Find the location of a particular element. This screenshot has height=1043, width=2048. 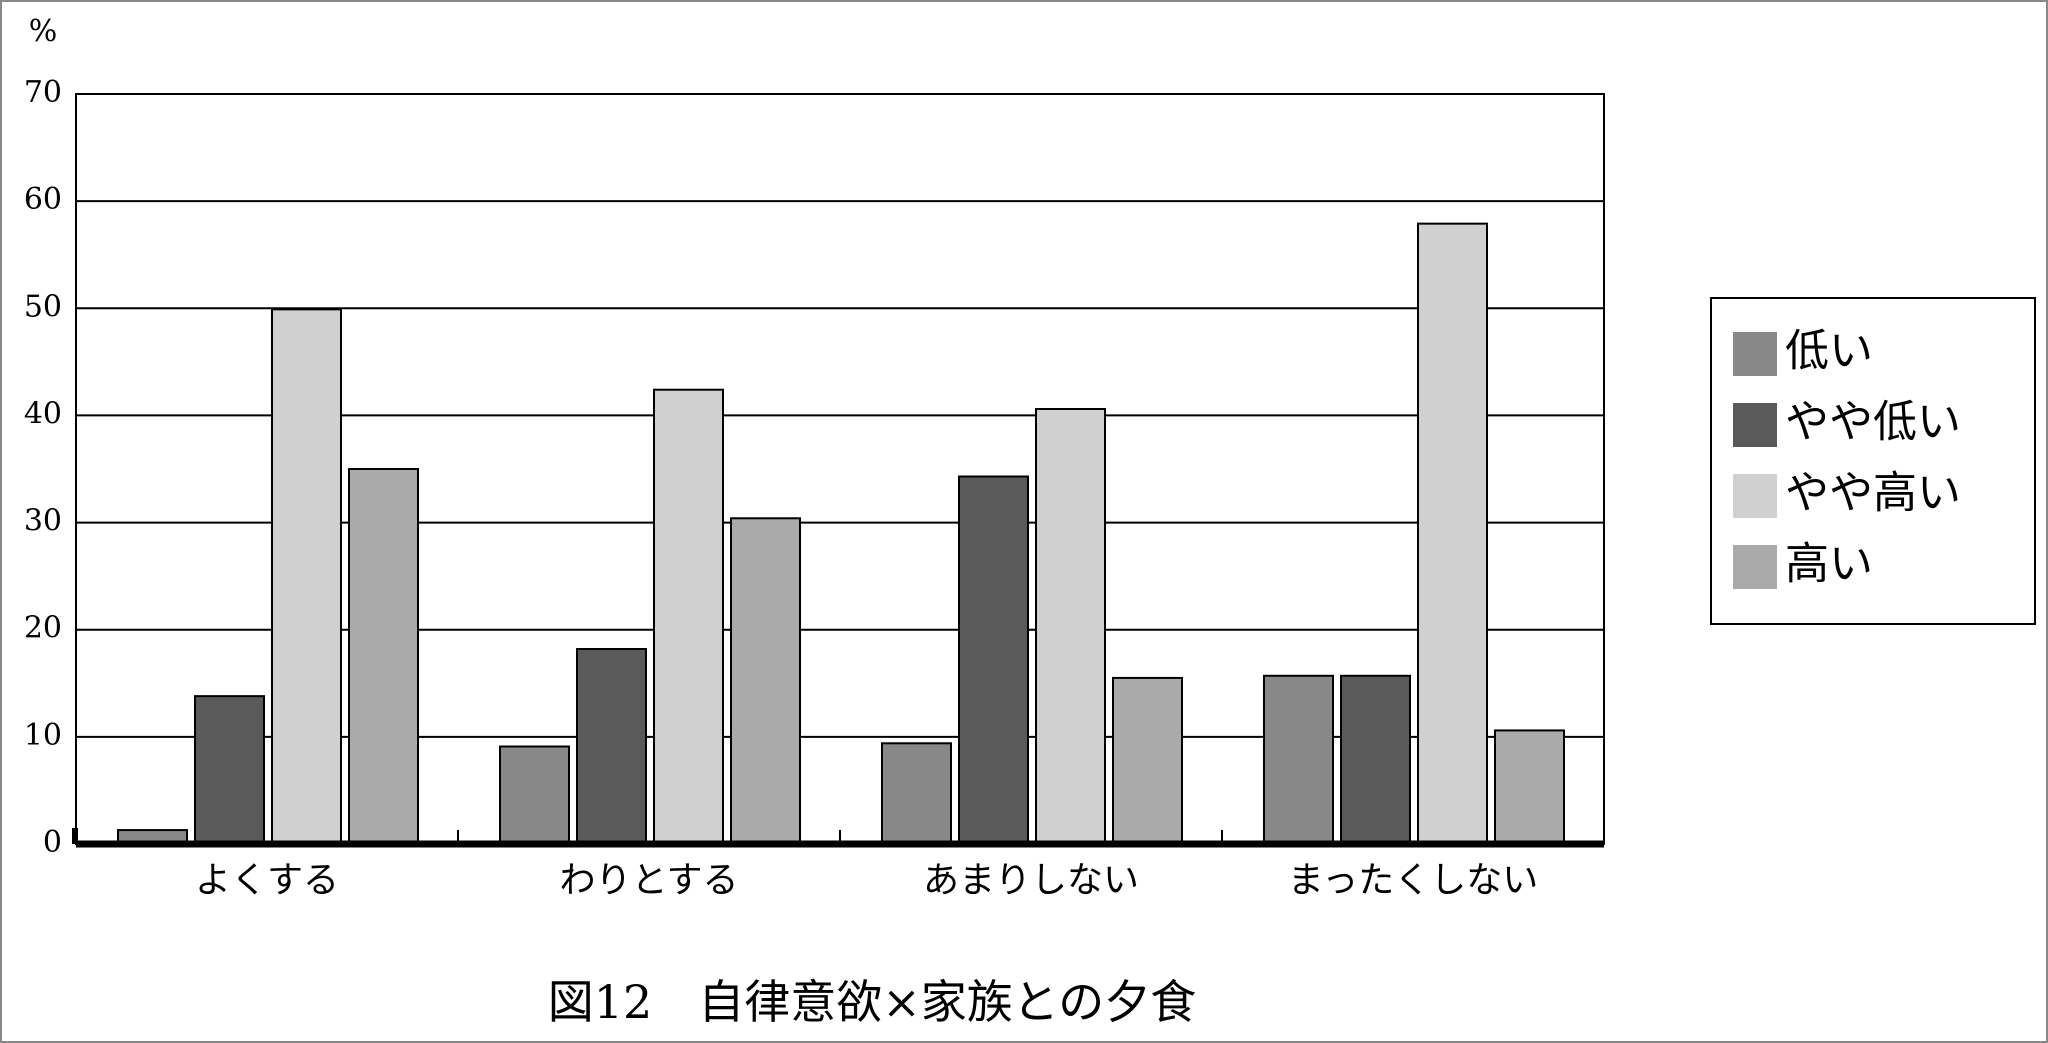

legend-label: やや高い is located at coordinates (1873, 493).